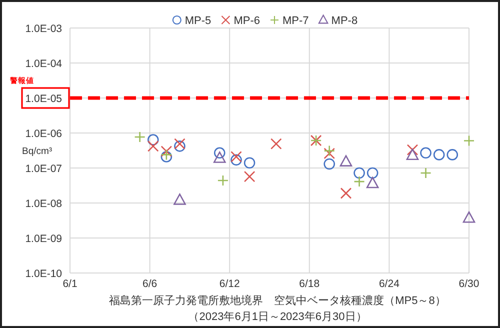 The height and width of the screenshot is (328, 500). I want to click on x-tick-label: 6/30, so click(469, 284).